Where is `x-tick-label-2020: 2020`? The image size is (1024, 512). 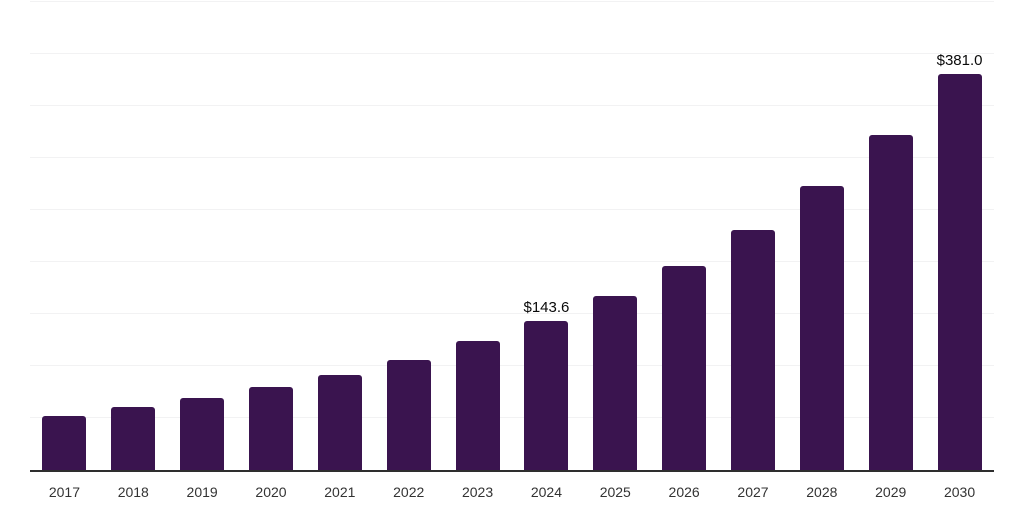 x-tick-label-2020: 2020 is located at coordinates (271, 492).